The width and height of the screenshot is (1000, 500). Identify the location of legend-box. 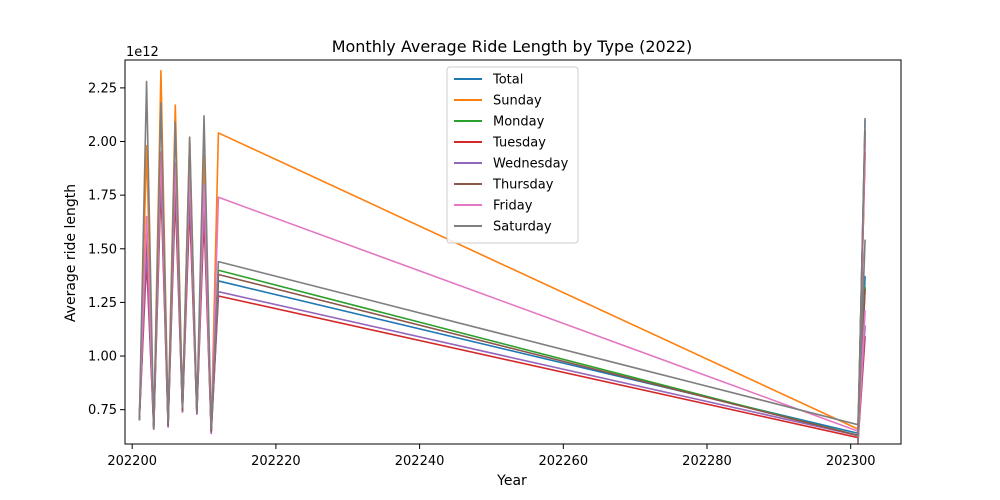
(512, 155).